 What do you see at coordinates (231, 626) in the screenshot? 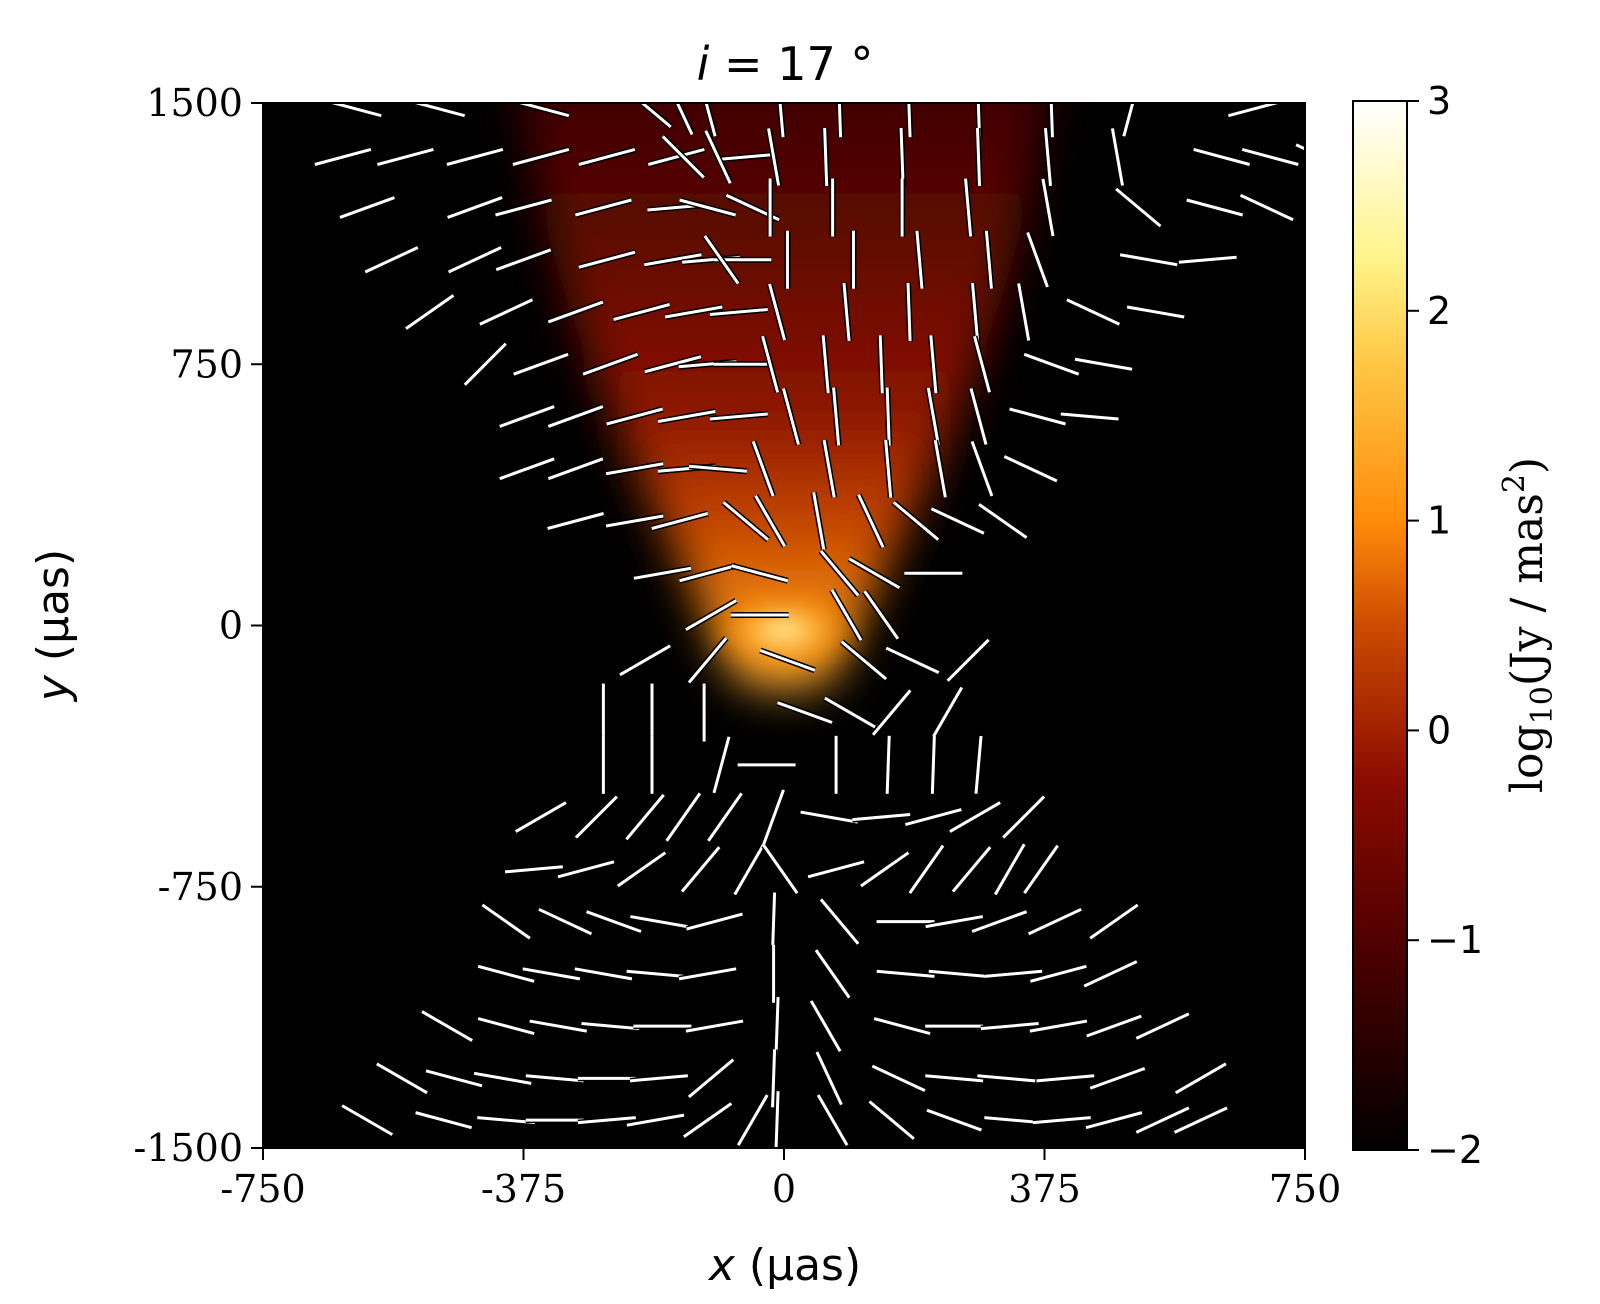
I see `y-tick-label: 0` at bounding box center [231, 626].